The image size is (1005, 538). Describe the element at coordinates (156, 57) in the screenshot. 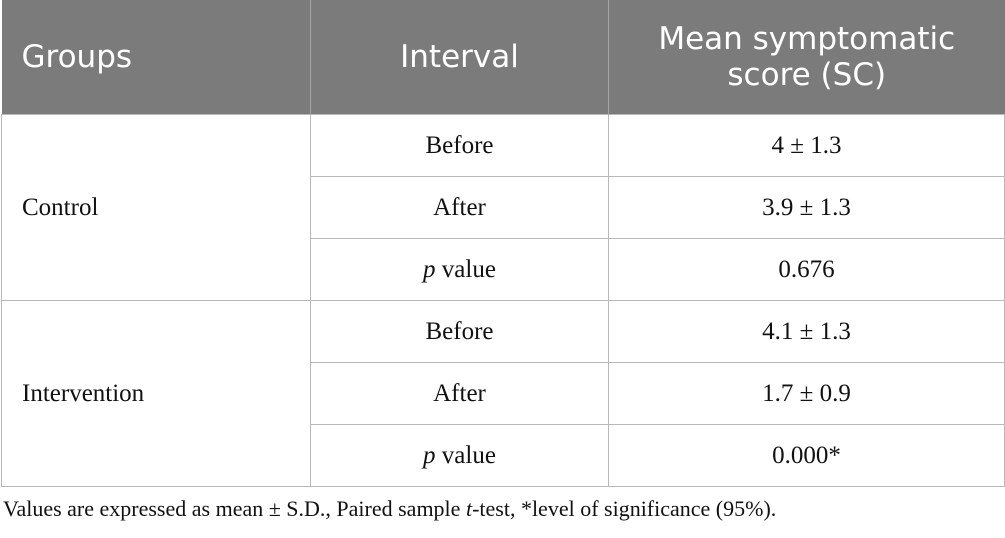

I see `header-groups: Groups` at that location.